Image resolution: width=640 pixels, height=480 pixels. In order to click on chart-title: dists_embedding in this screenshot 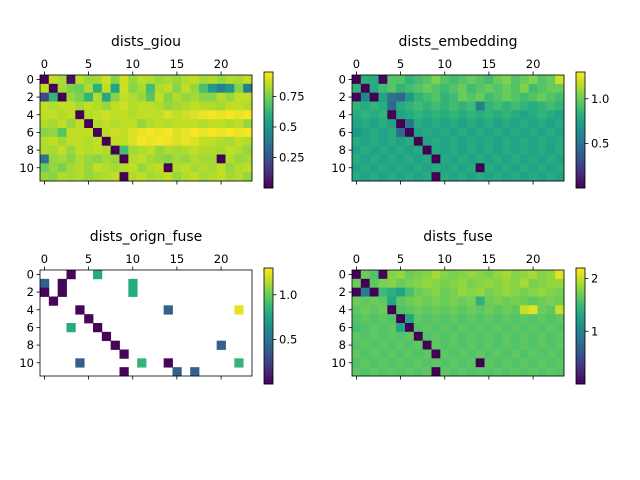, I will do `click(457, 42)`.